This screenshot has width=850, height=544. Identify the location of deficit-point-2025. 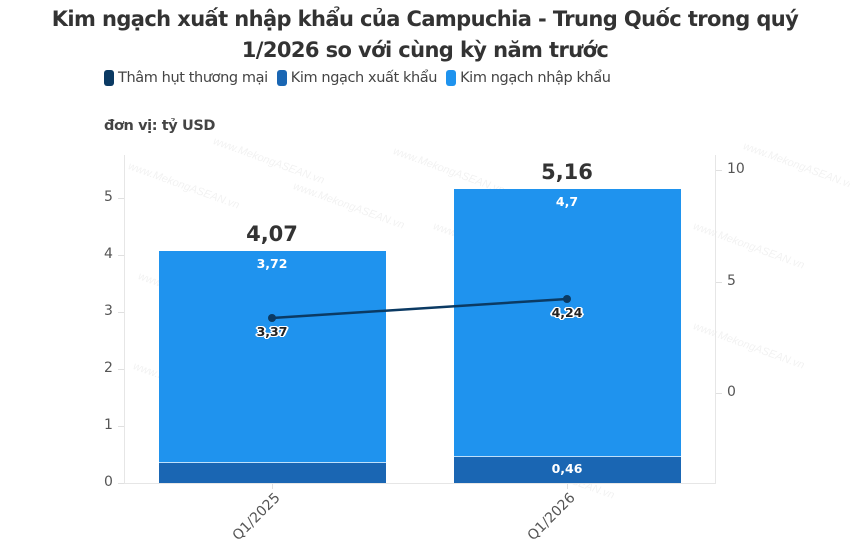
(272, 318).